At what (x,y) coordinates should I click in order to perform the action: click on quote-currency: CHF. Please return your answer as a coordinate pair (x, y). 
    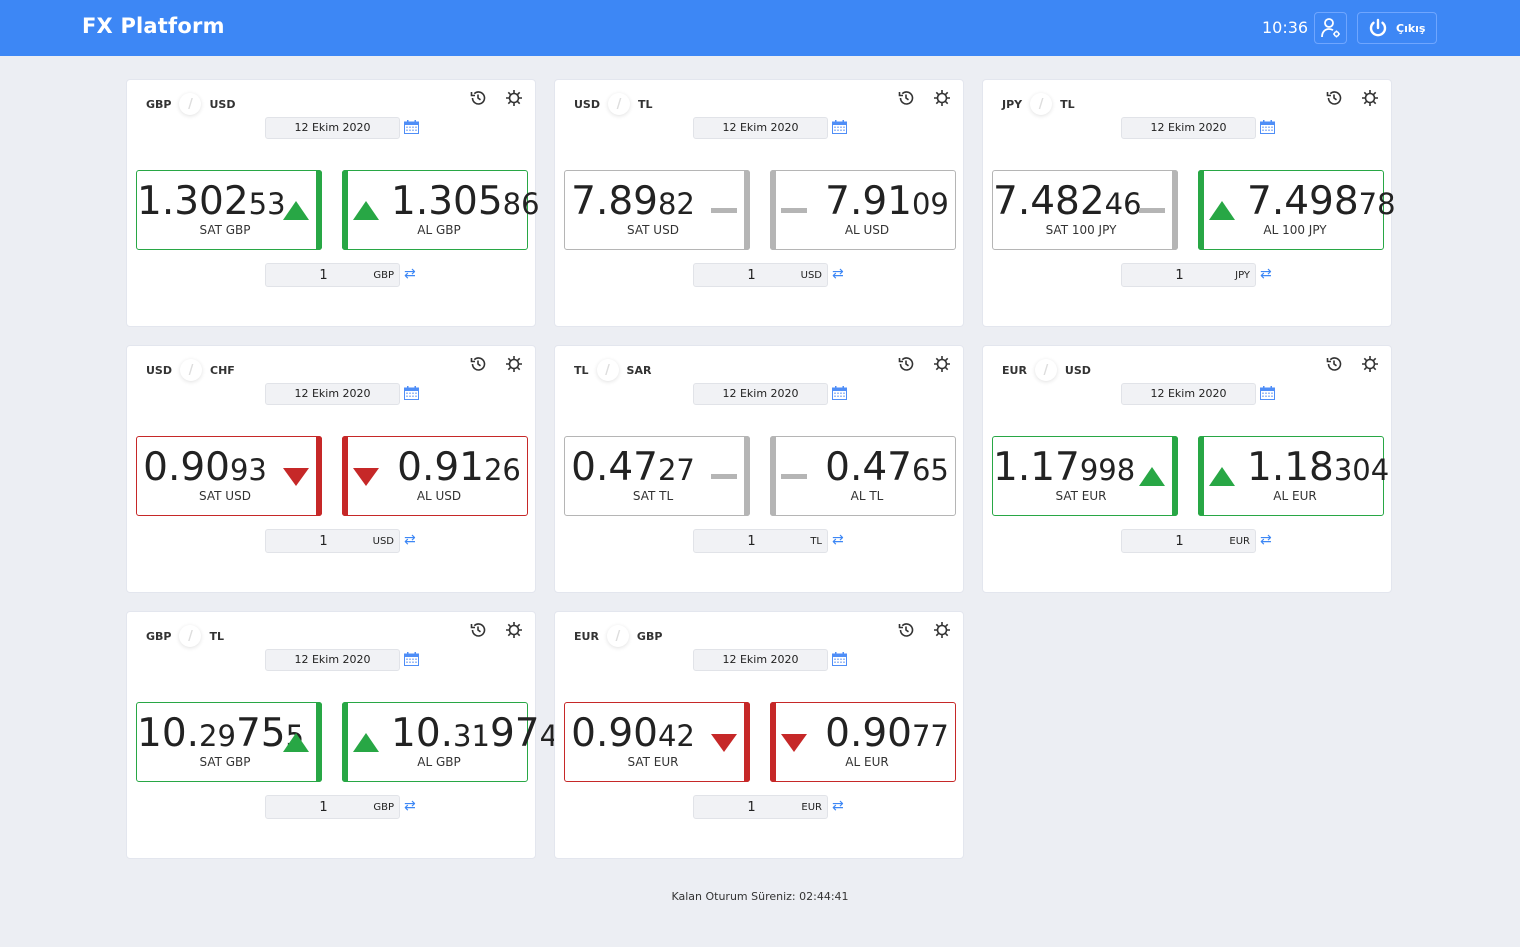
    Looking at the image, I should click on (222, 370).